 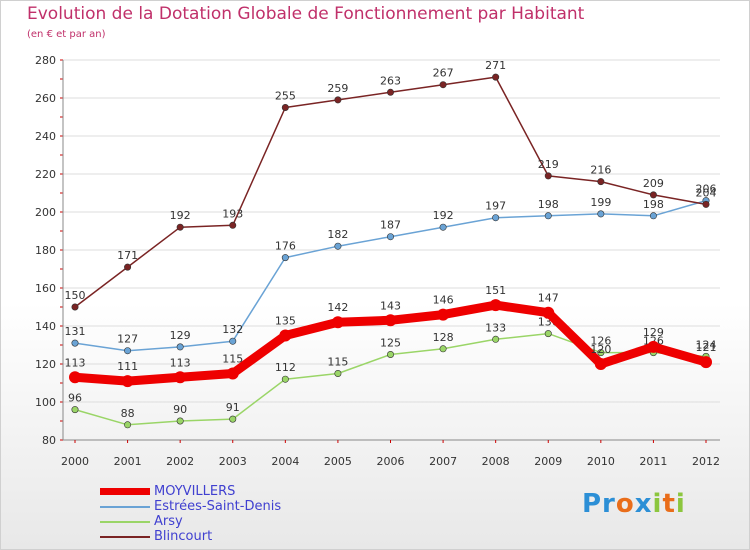 I want to click on legend-label: Estrées-Saint-Denis, so click(x=218, y=506).